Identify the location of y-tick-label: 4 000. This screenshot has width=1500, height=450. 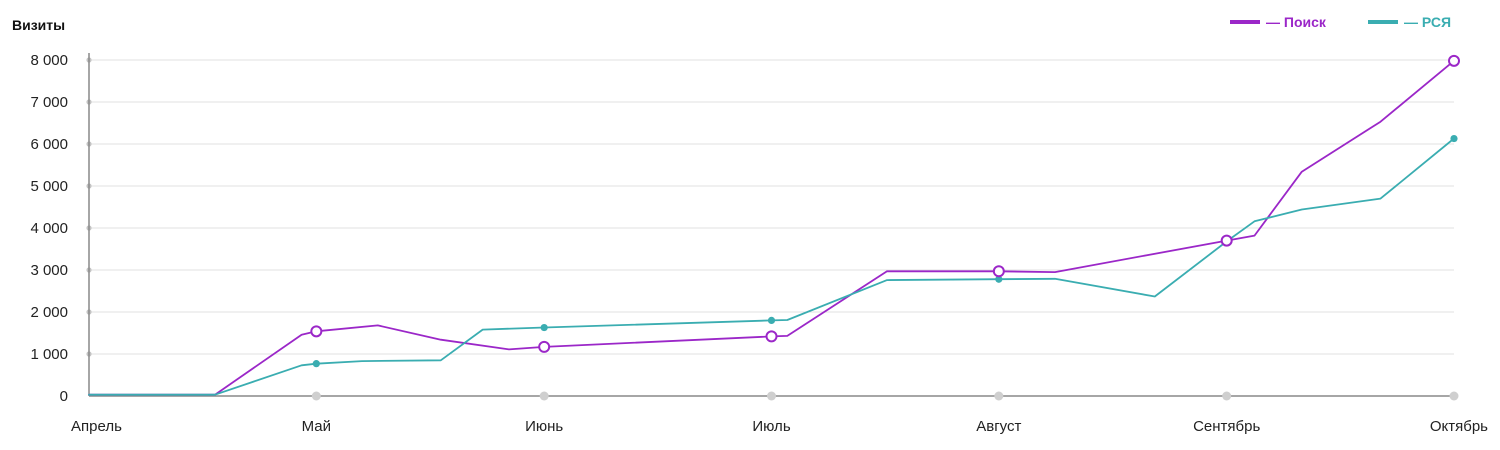
(49, 228).